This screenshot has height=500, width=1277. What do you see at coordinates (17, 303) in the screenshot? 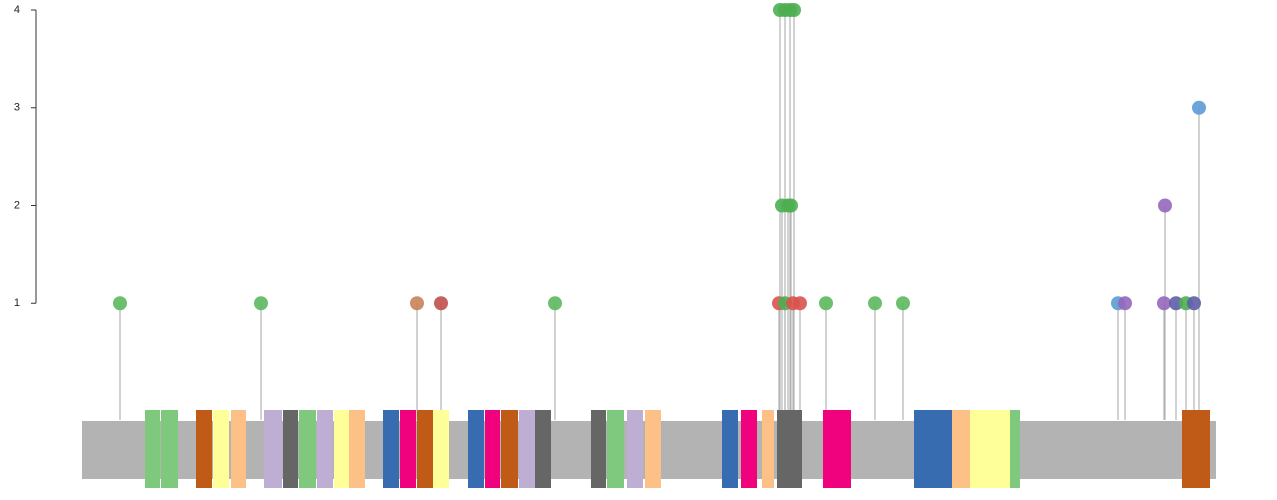
I see `y-tick-label: 1` at bounding box center [17, 303].